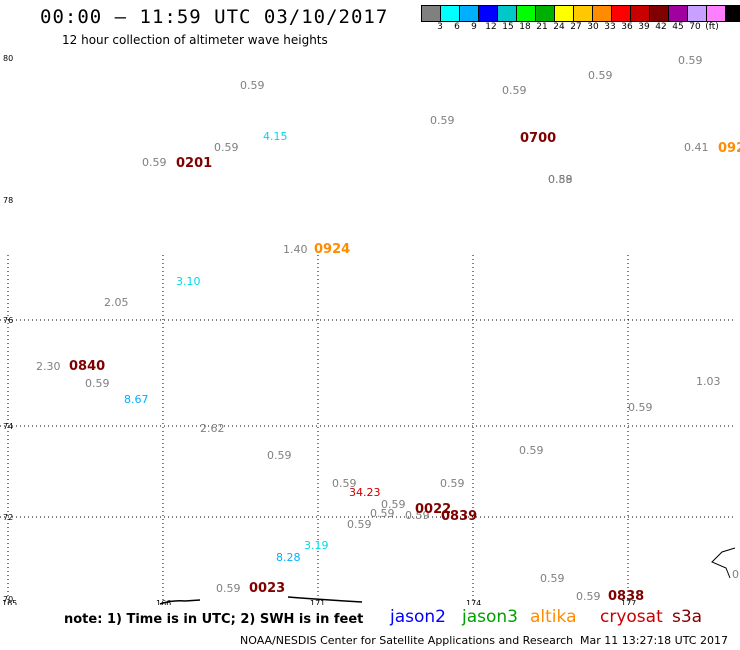  Describe the element at coordinates (708, 381) in the screenshot. I see `observation-wave-height: 1.03` at that location.